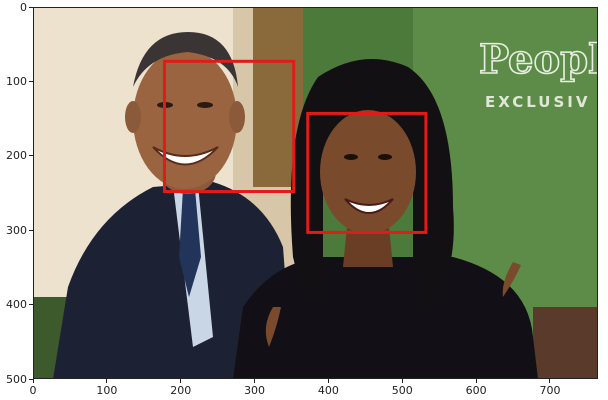 This screenshot has height=400, width=608. What do you see at coordinates (23, 7) in the screenshot?
I see `y-tick-label: 0` at bounding box center [23, 7].